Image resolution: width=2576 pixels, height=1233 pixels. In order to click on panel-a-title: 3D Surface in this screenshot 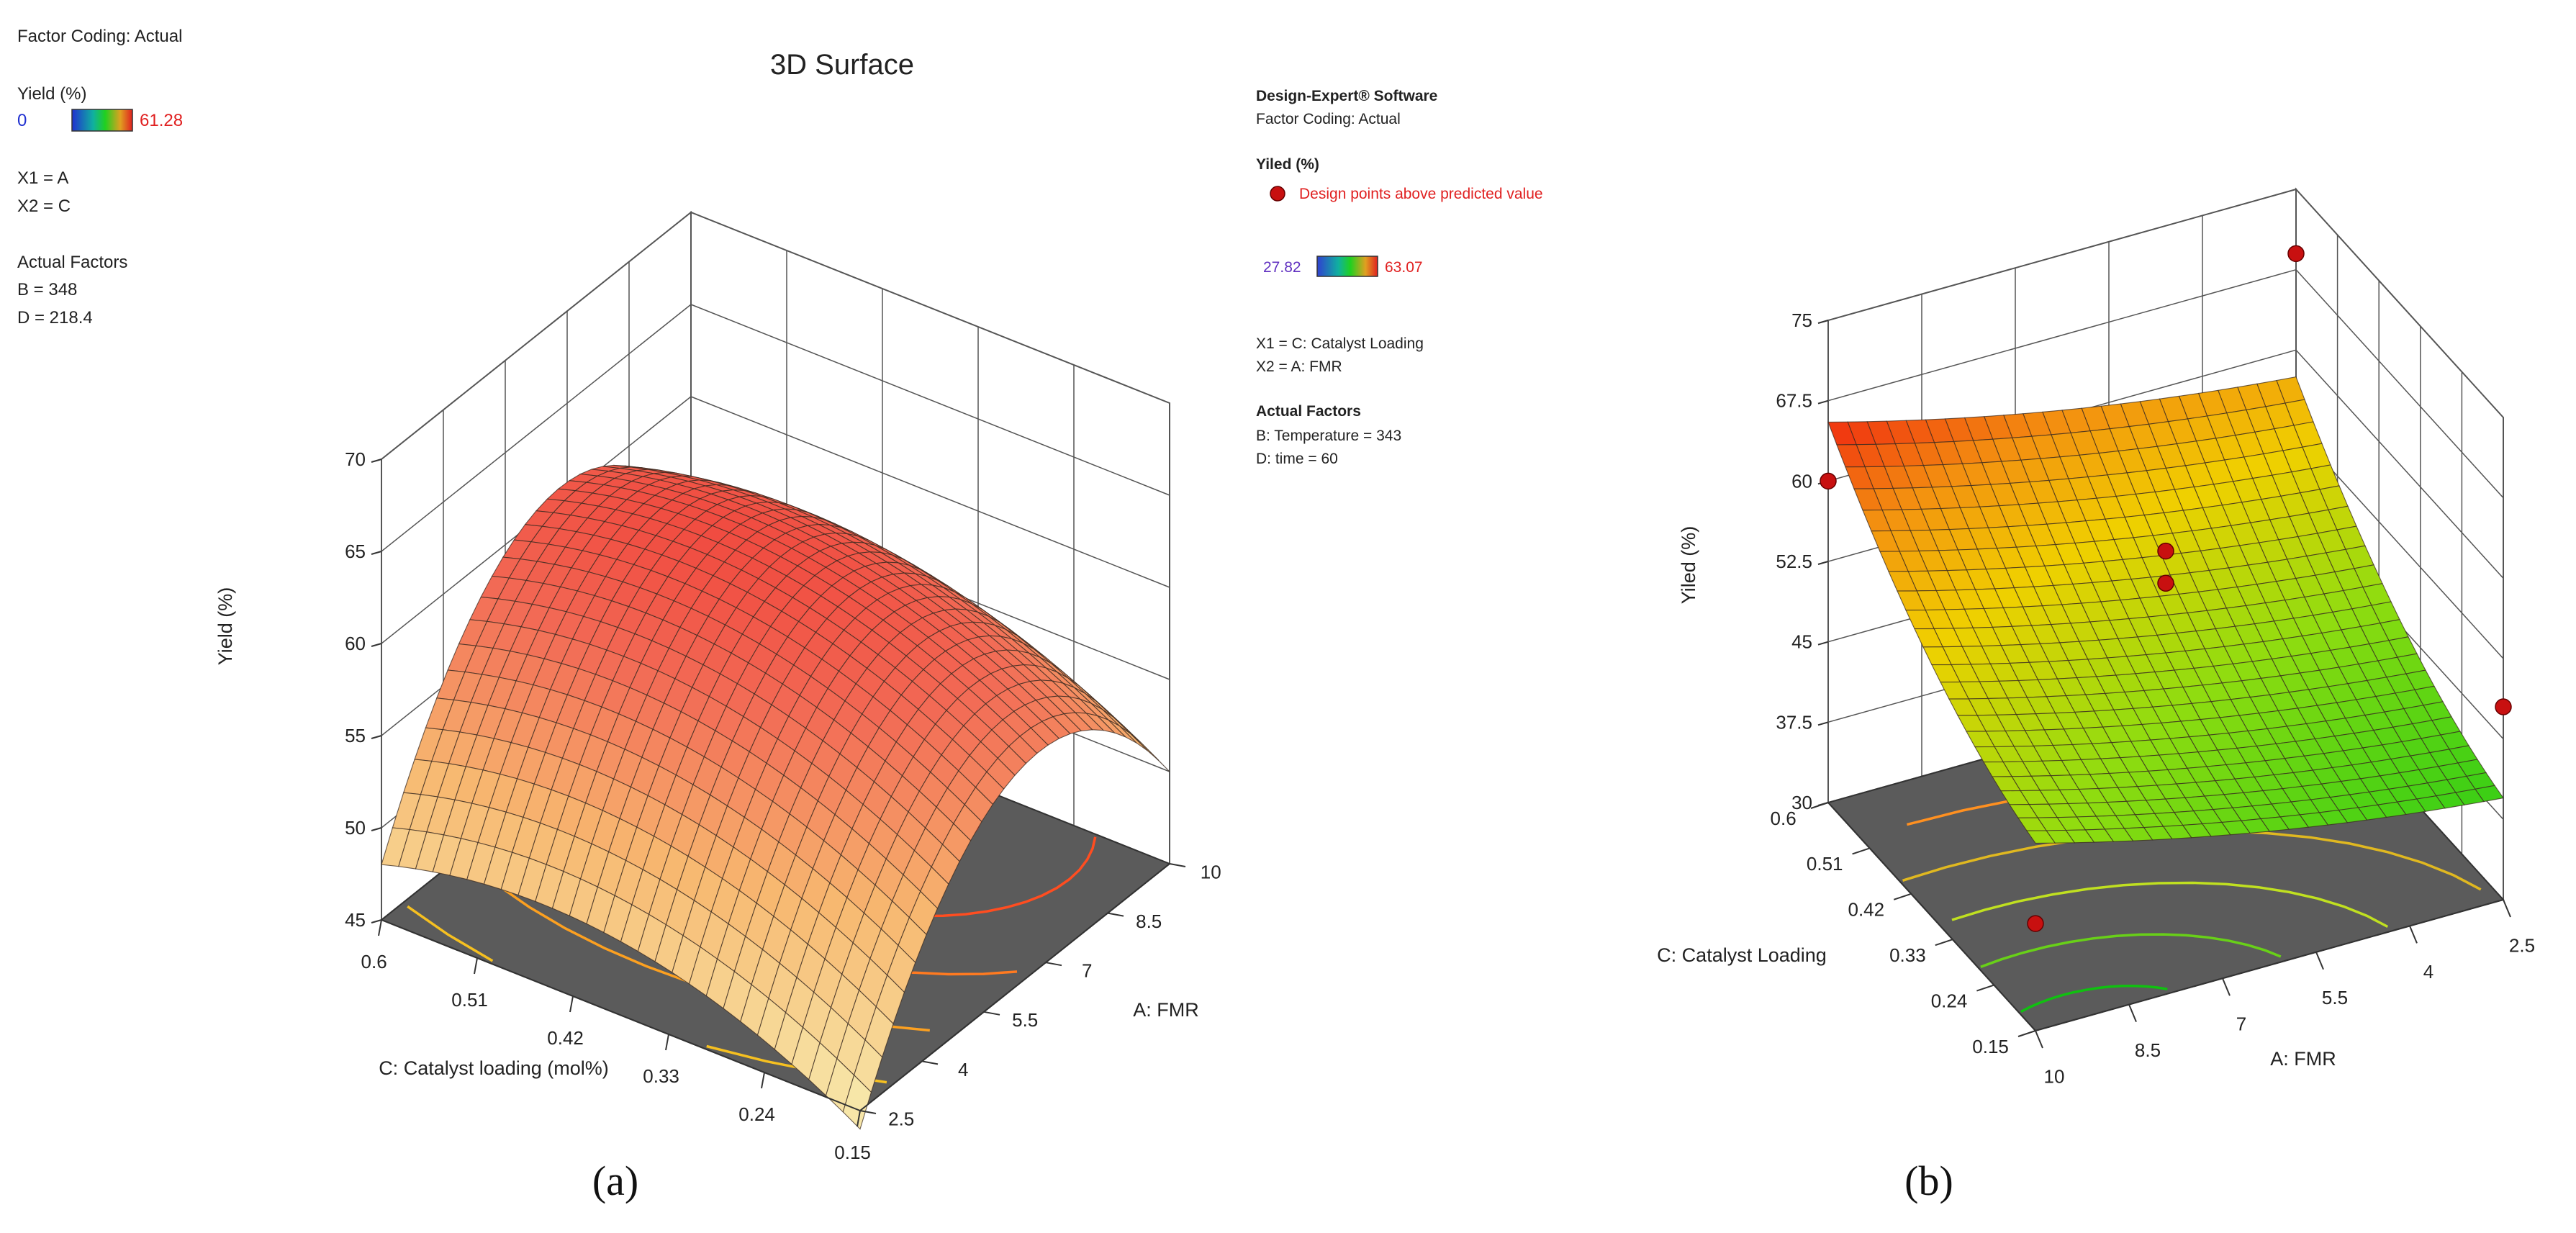, I will do `click(842, 65)`.